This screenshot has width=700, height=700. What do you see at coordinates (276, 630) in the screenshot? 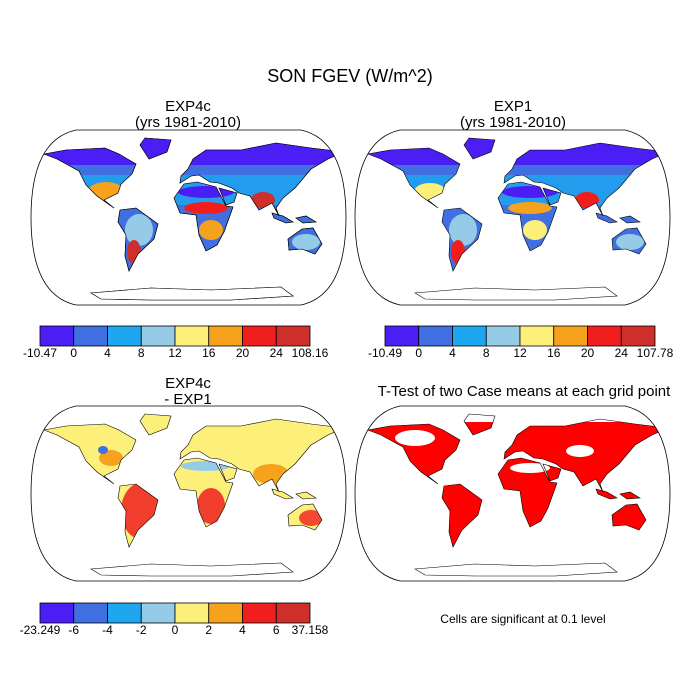
I see `colorbar-label: 6` at bounding box center [276, 630].